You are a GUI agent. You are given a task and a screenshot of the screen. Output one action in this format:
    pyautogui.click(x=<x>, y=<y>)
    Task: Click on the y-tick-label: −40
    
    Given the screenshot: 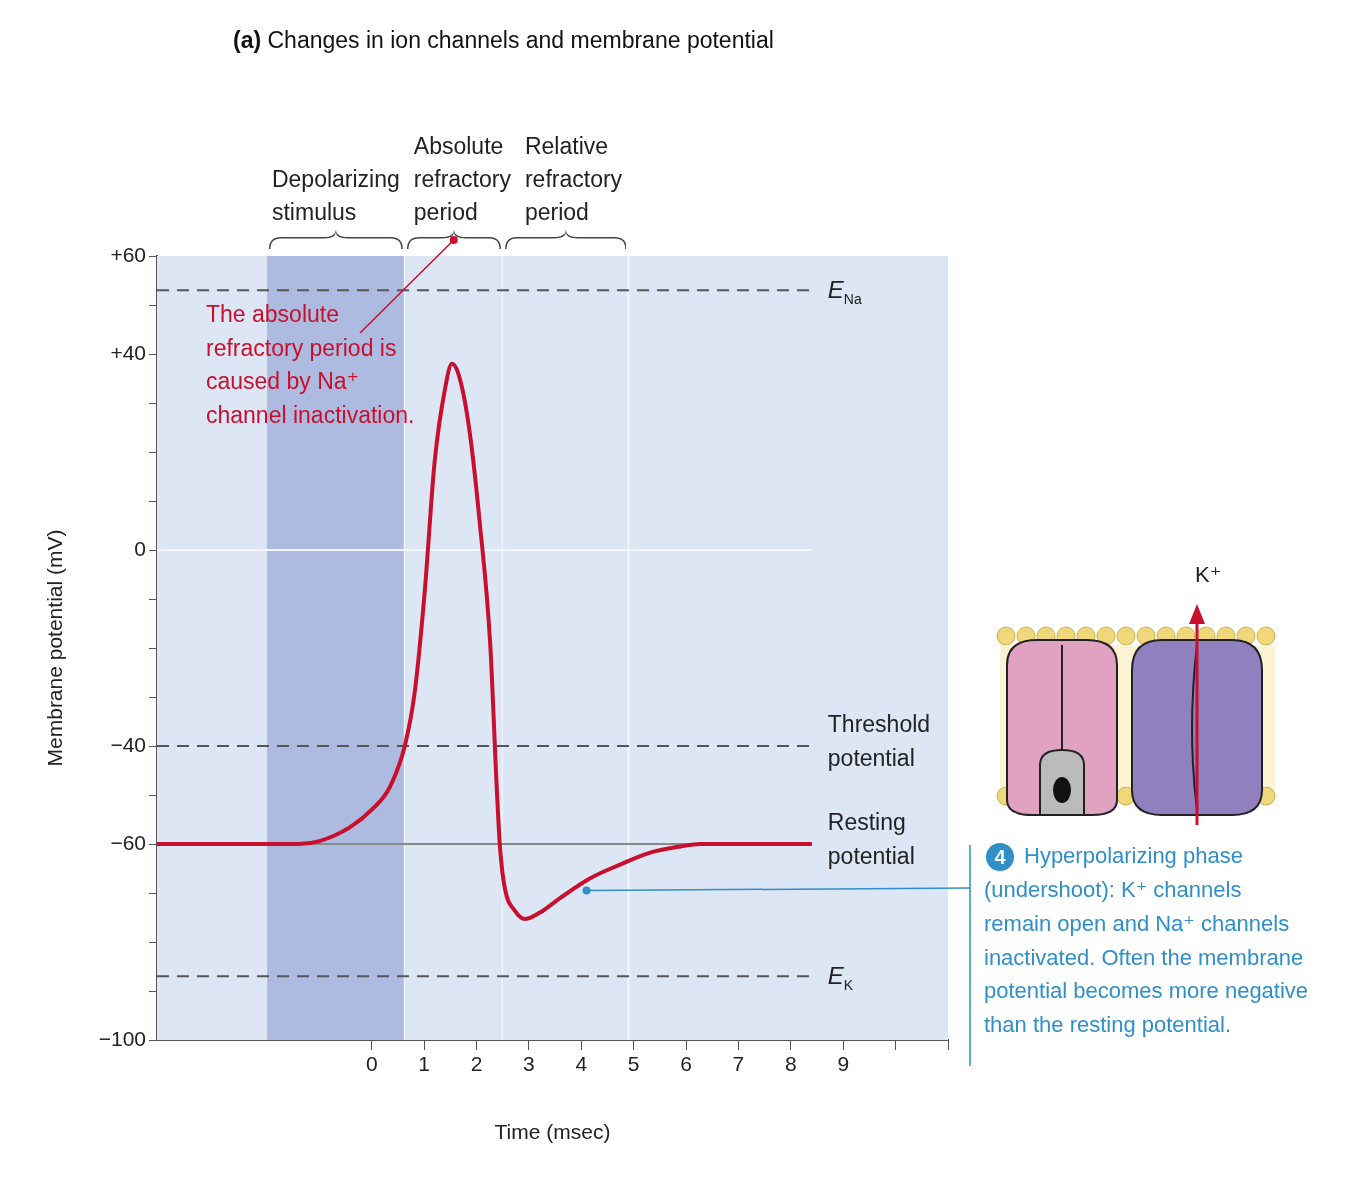 What is the action you would take?
    pyautogui.click(x=128, y=744)
    